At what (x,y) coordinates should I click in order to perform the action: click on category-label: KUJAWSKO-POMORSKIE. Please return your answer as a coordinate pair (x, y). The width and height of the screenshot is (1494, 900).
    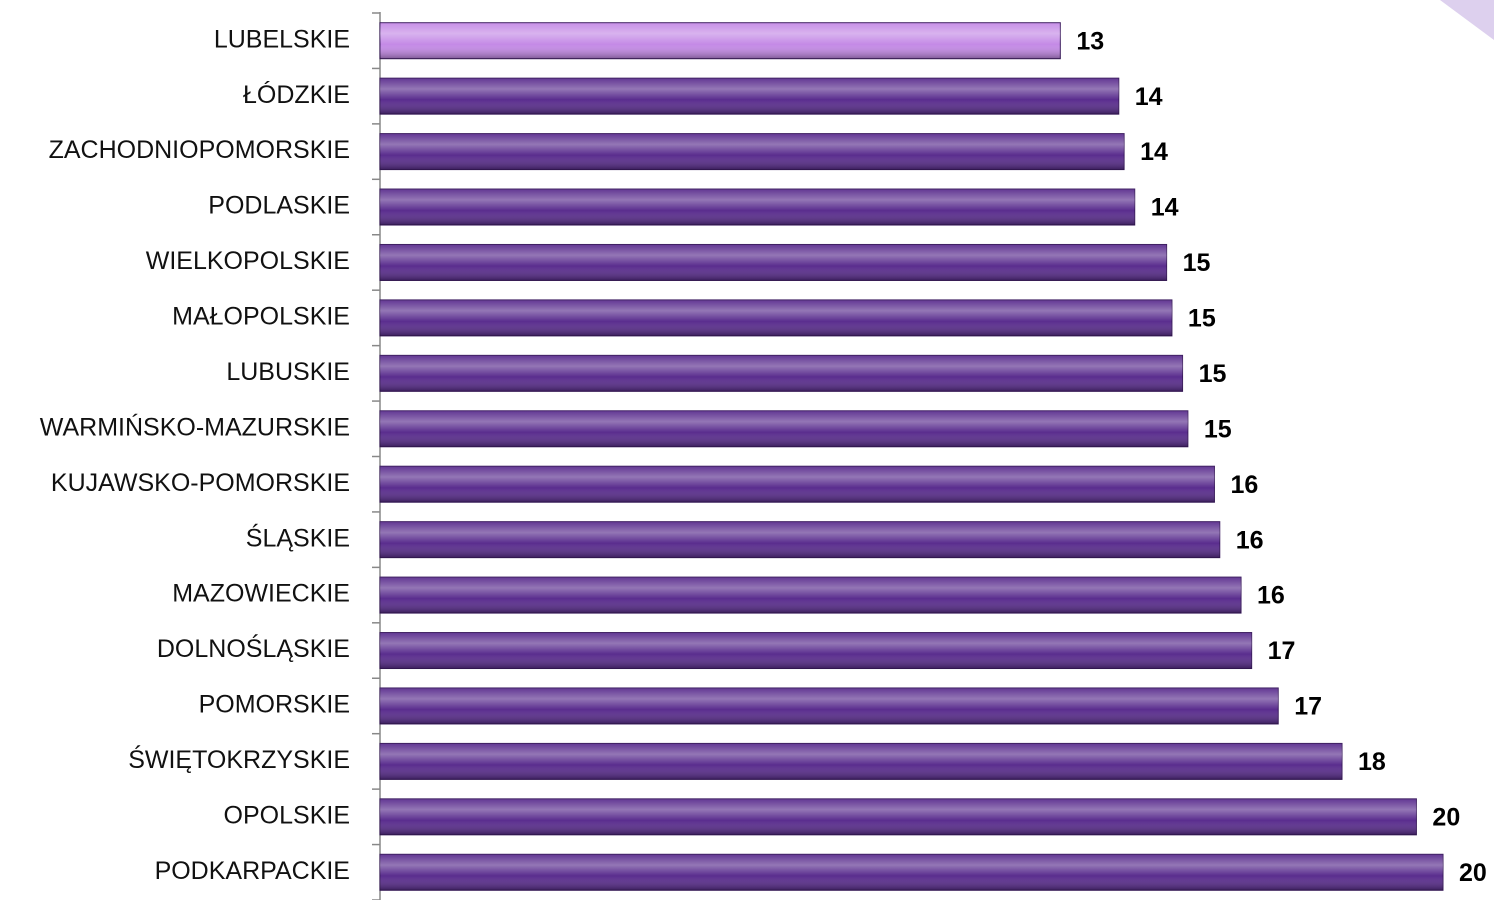
    Looking at the image, I should click on (200, 483).